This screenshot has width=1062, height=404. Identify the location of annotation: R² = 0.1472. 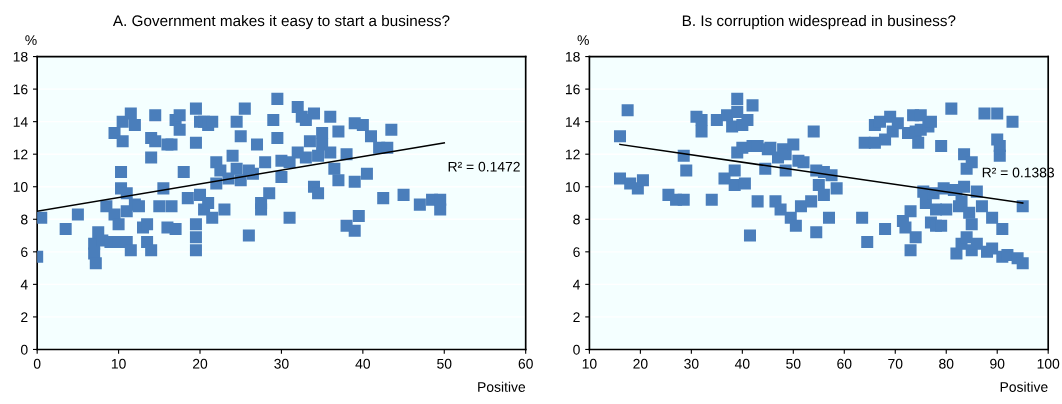
(484, 166).